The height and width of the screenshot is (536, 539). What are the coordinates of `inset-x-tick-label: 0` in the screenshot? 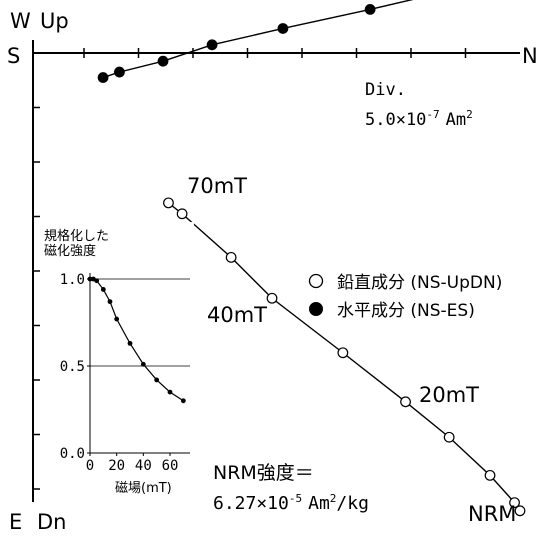 It's located at (90, 466).